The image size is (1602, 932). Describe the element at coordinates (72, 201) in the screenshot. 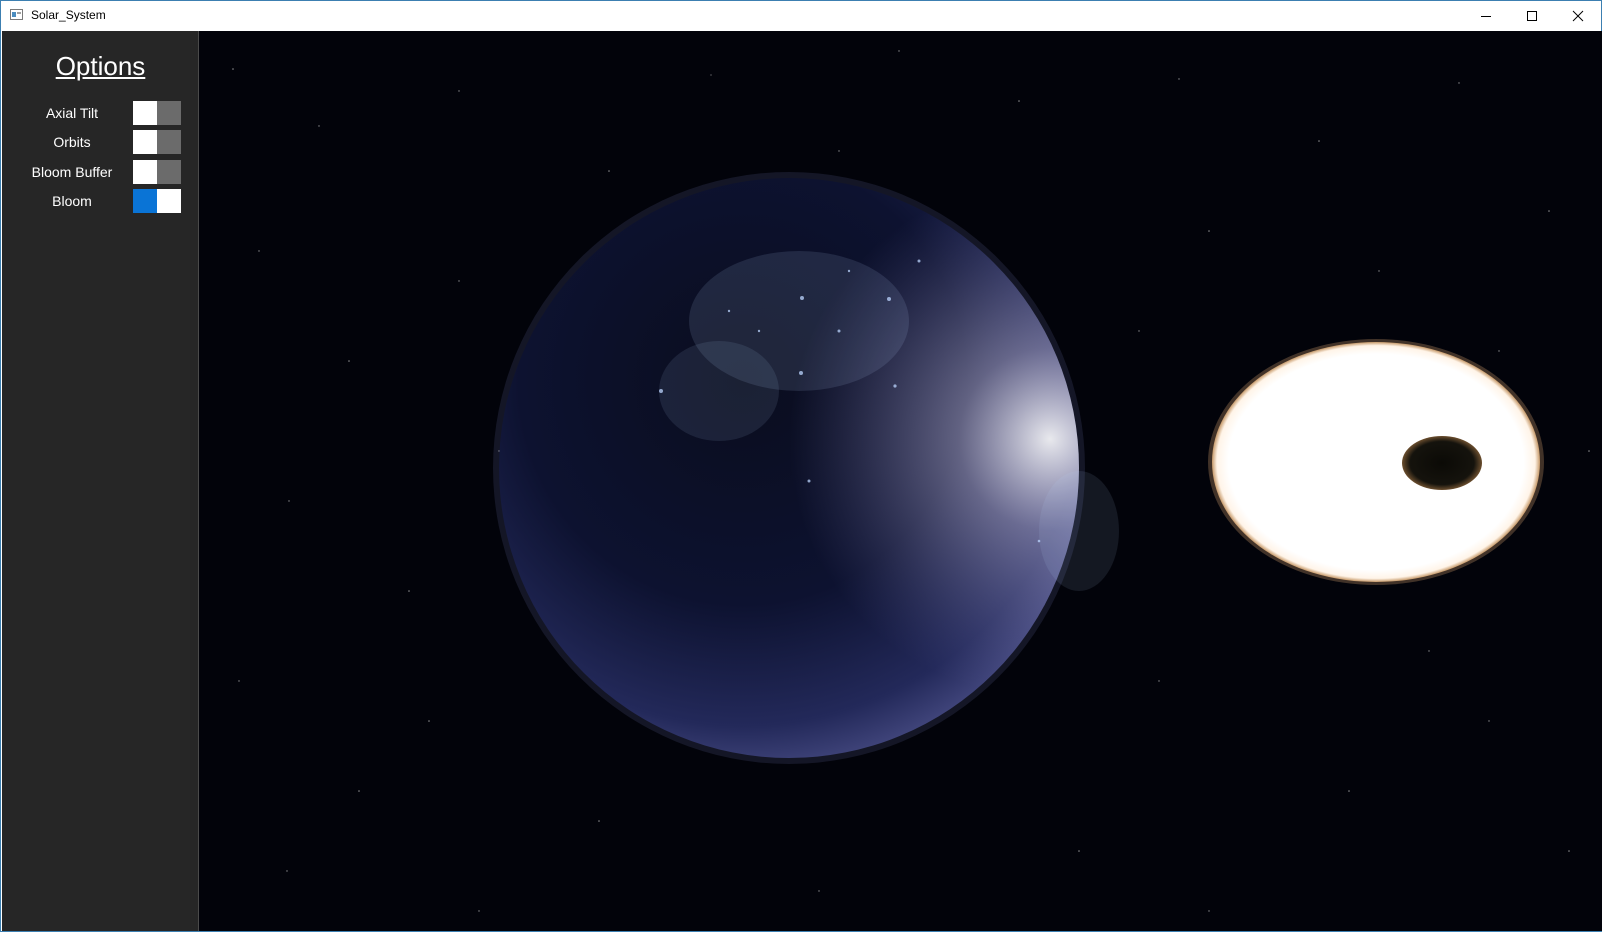

I see `option-label: Bloom` at that location.